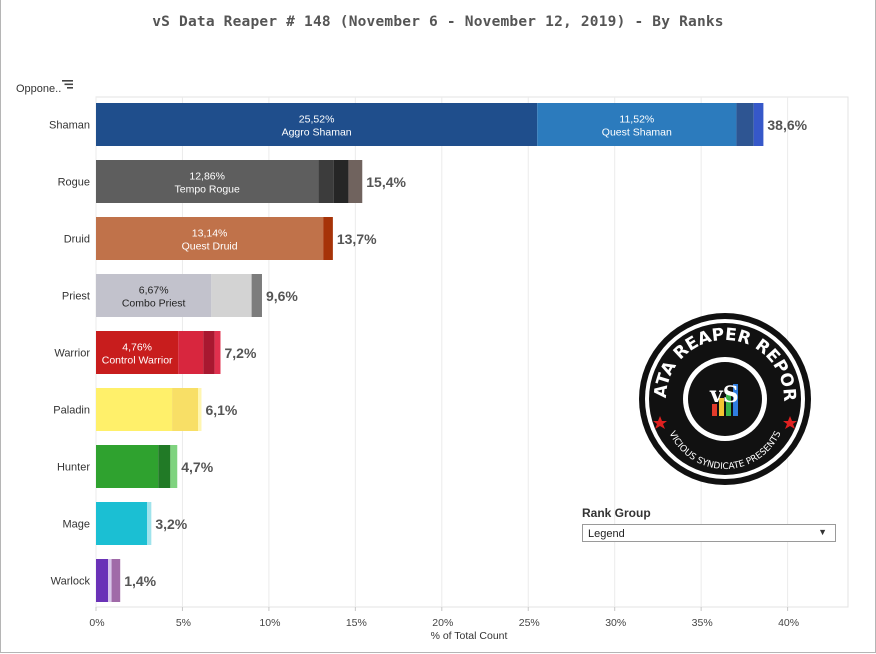 The width and height of the screenshot is (876, 654). What do you see at coordinates (282, 296) in the screenshot?
I see `bar-total-label: 9,6%` at bounding box center [282, 296].